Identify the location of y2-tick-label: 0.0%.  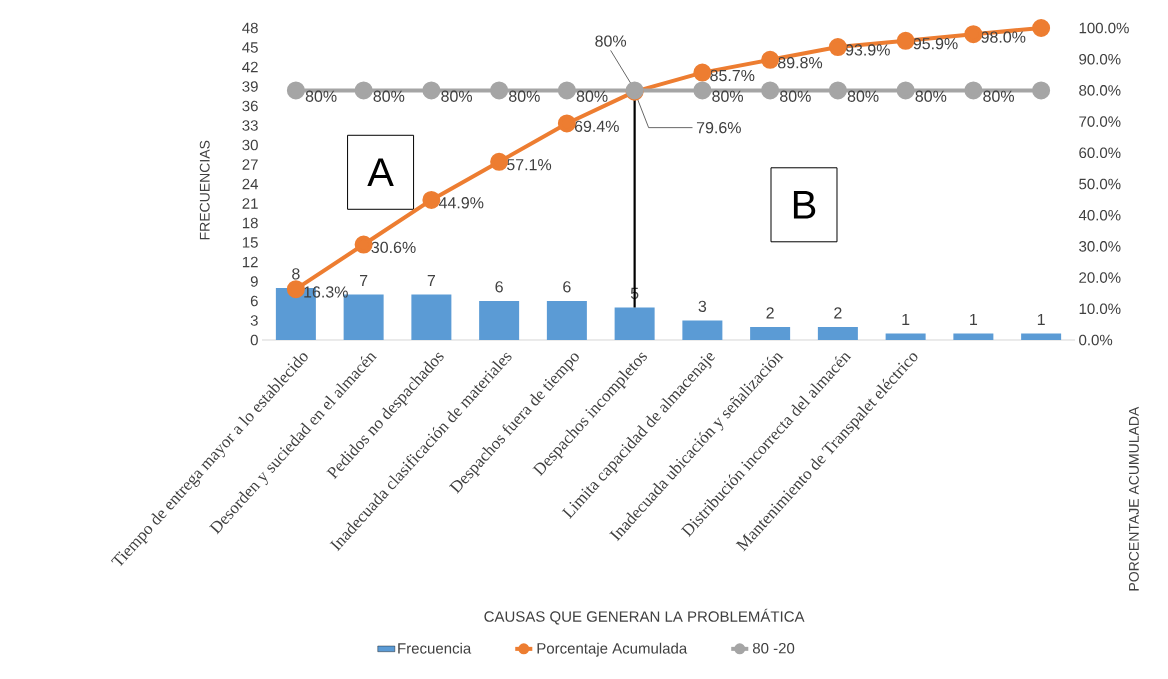
(1096, 340).